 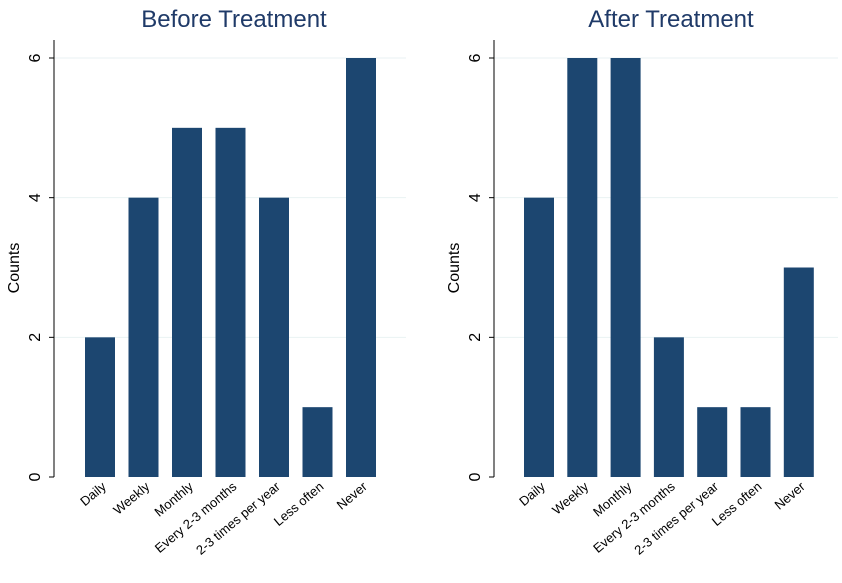 What do you see at coordinates (671, 19) in the screenshot?
I see `panel-title: After Treatment` at bounding box center [671, 19].